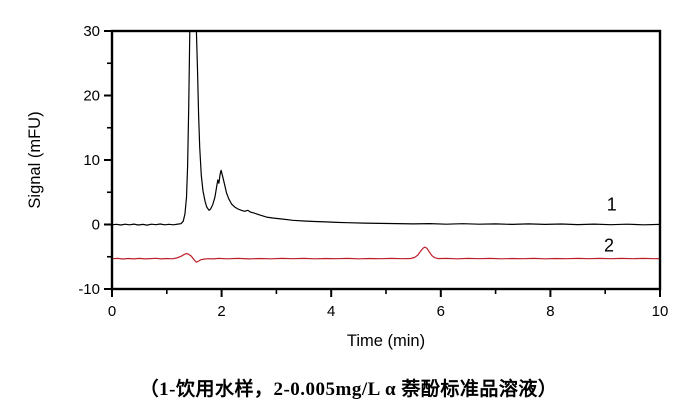 This screenshot has width=697, height=409. Describe the element at coordinates (612, 204) in the screenshot. I see `series-1-label: 1` at that location.